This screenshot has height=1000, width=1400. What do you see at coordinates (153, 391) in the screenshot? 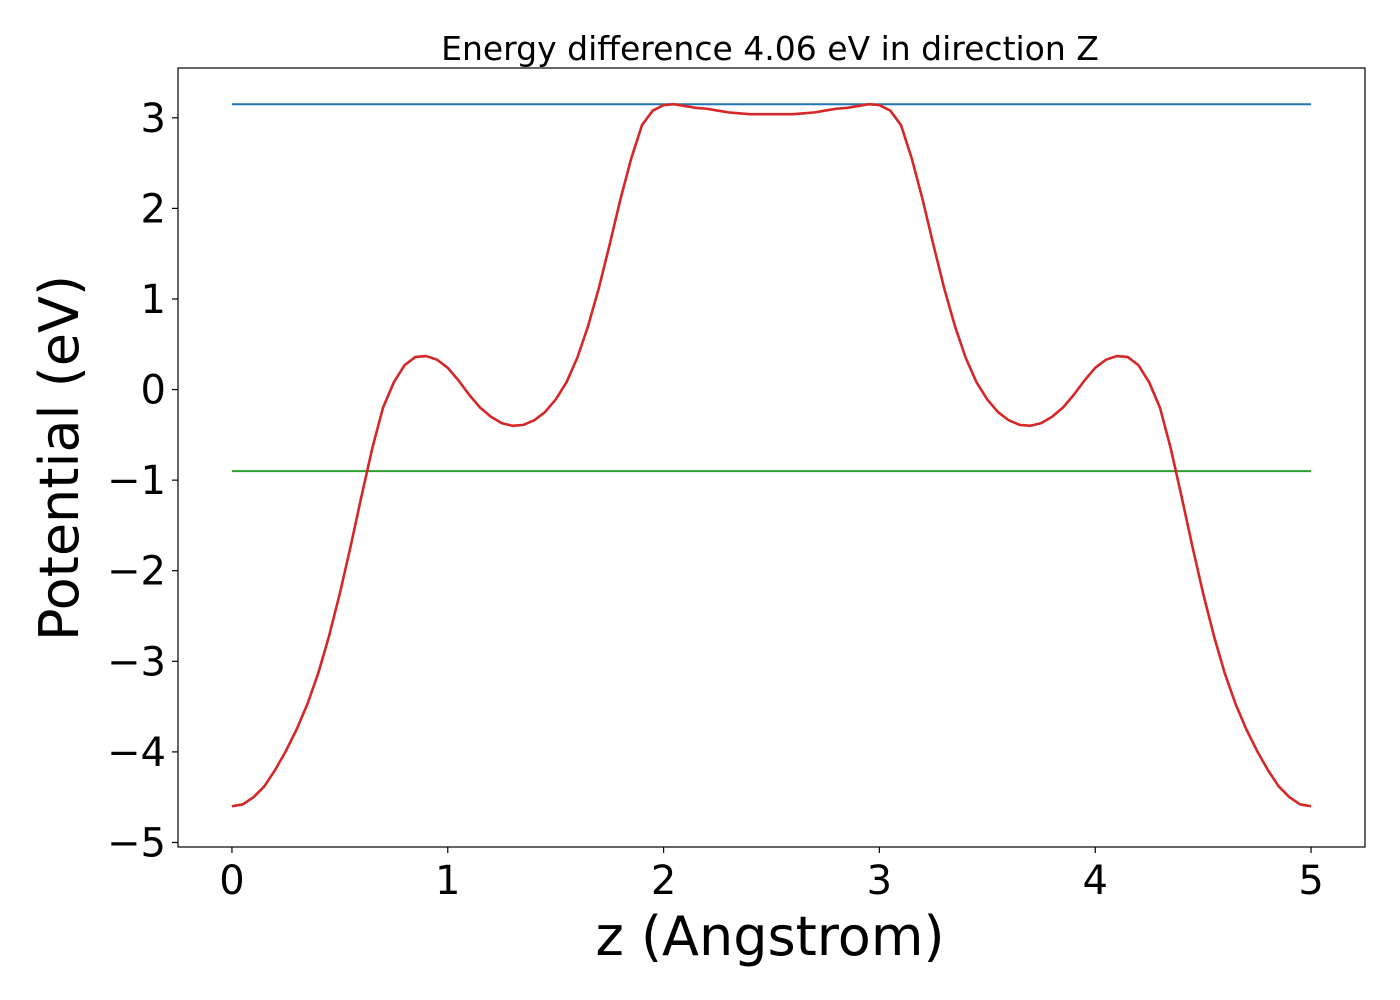
I see `y-tick-label: 0` at bounding box center [153, 391].